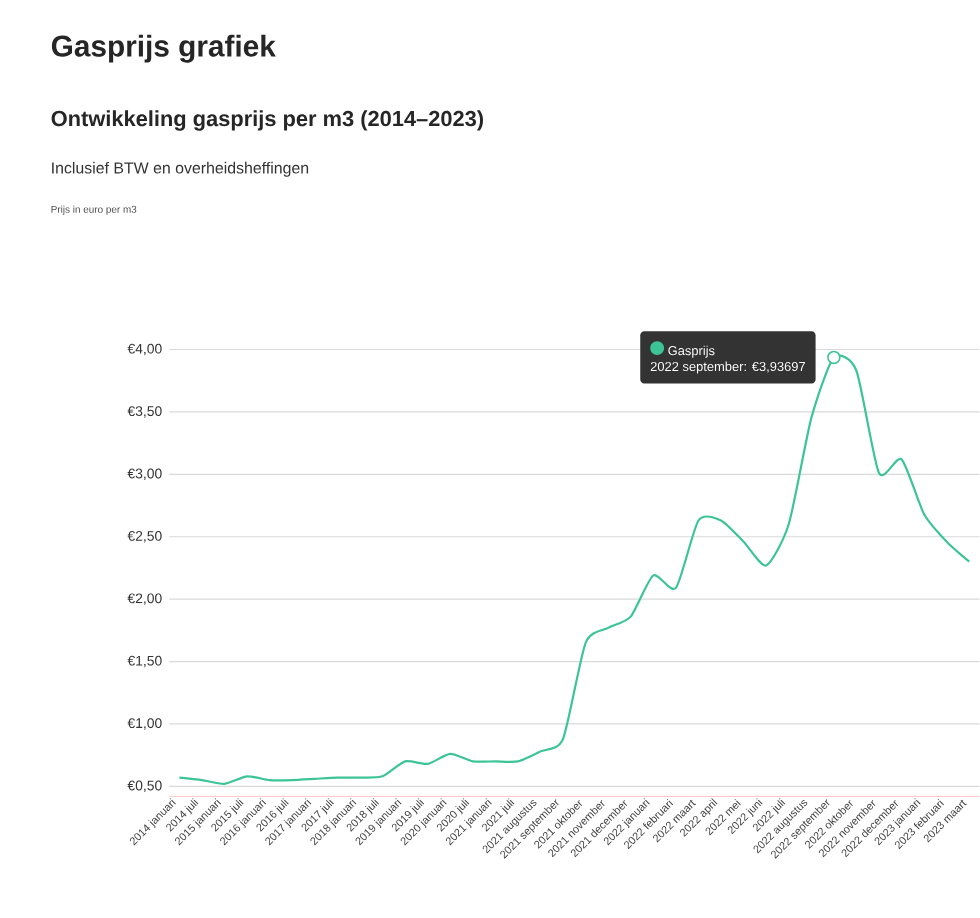 The height and width of the screenshot is (918, 980). What do you see at coordinates (267, 121) in the screenshot?
I see `chart-subtitle: Ontwikkeling gasprijs per m3 (2014–2023)` at bounding box center [267, 121].